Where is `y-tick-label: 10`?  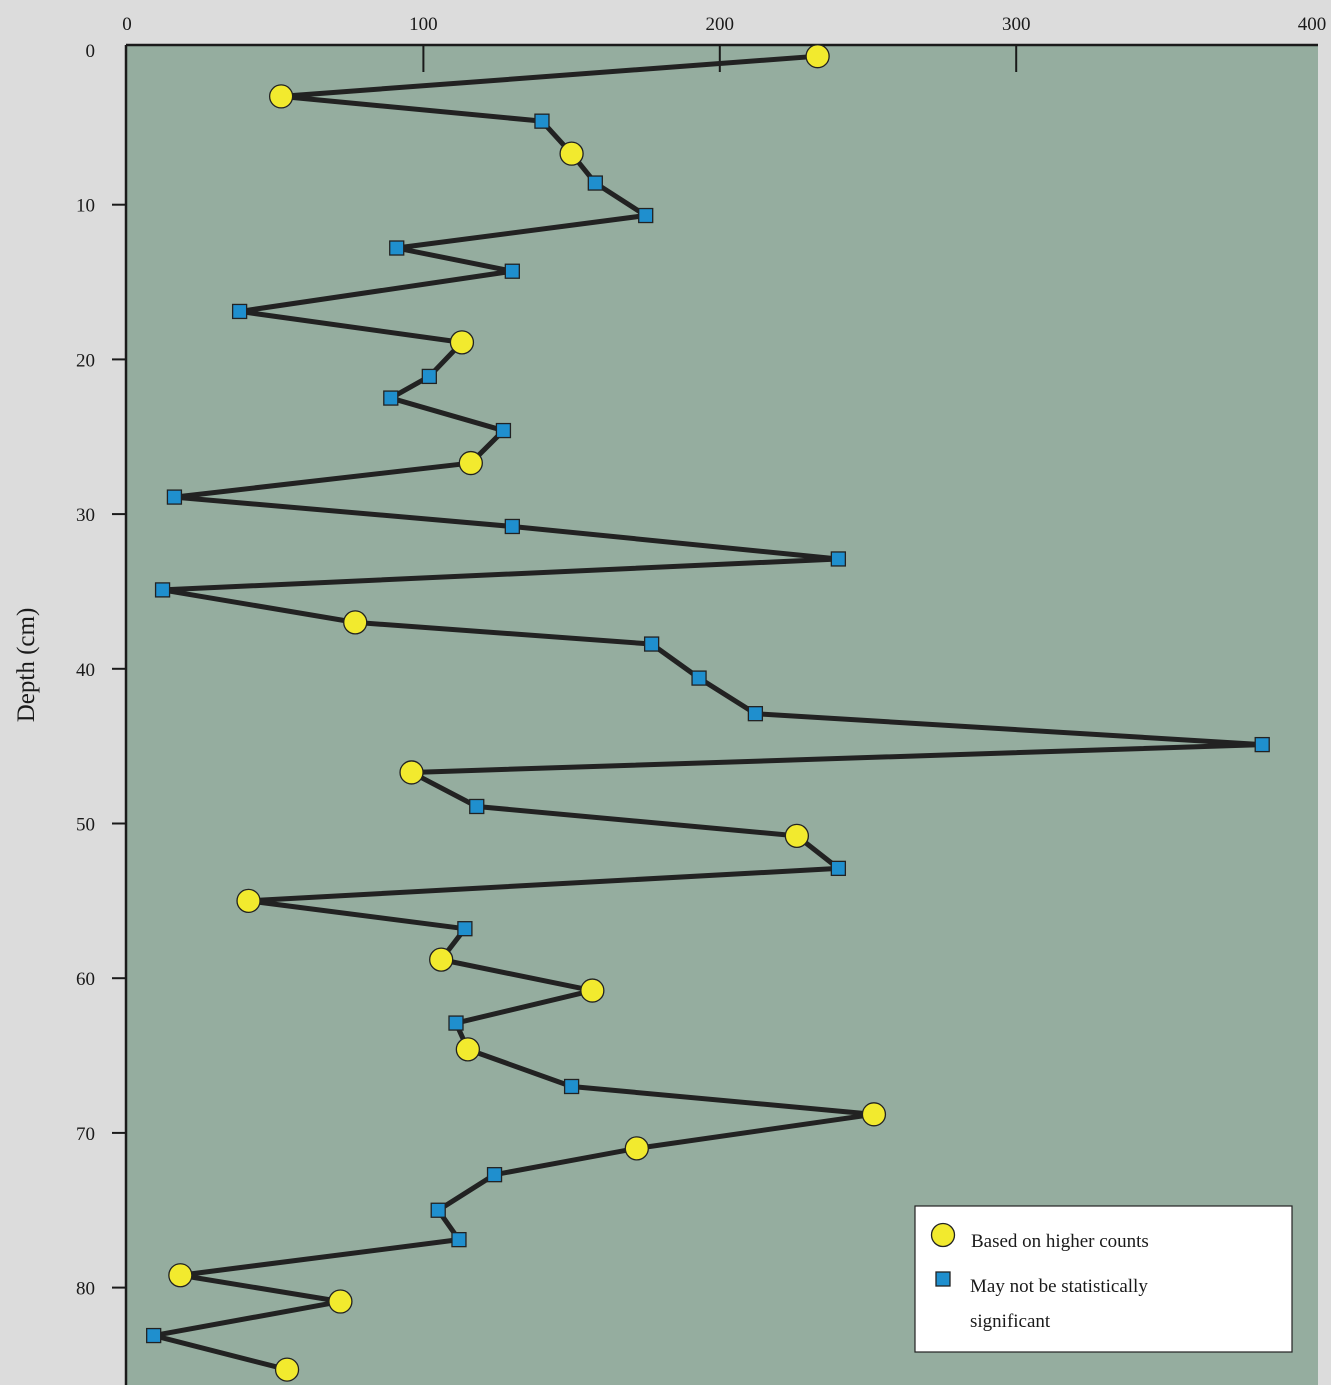
y-tick-label: 10 is located at coordinates (85, 206).